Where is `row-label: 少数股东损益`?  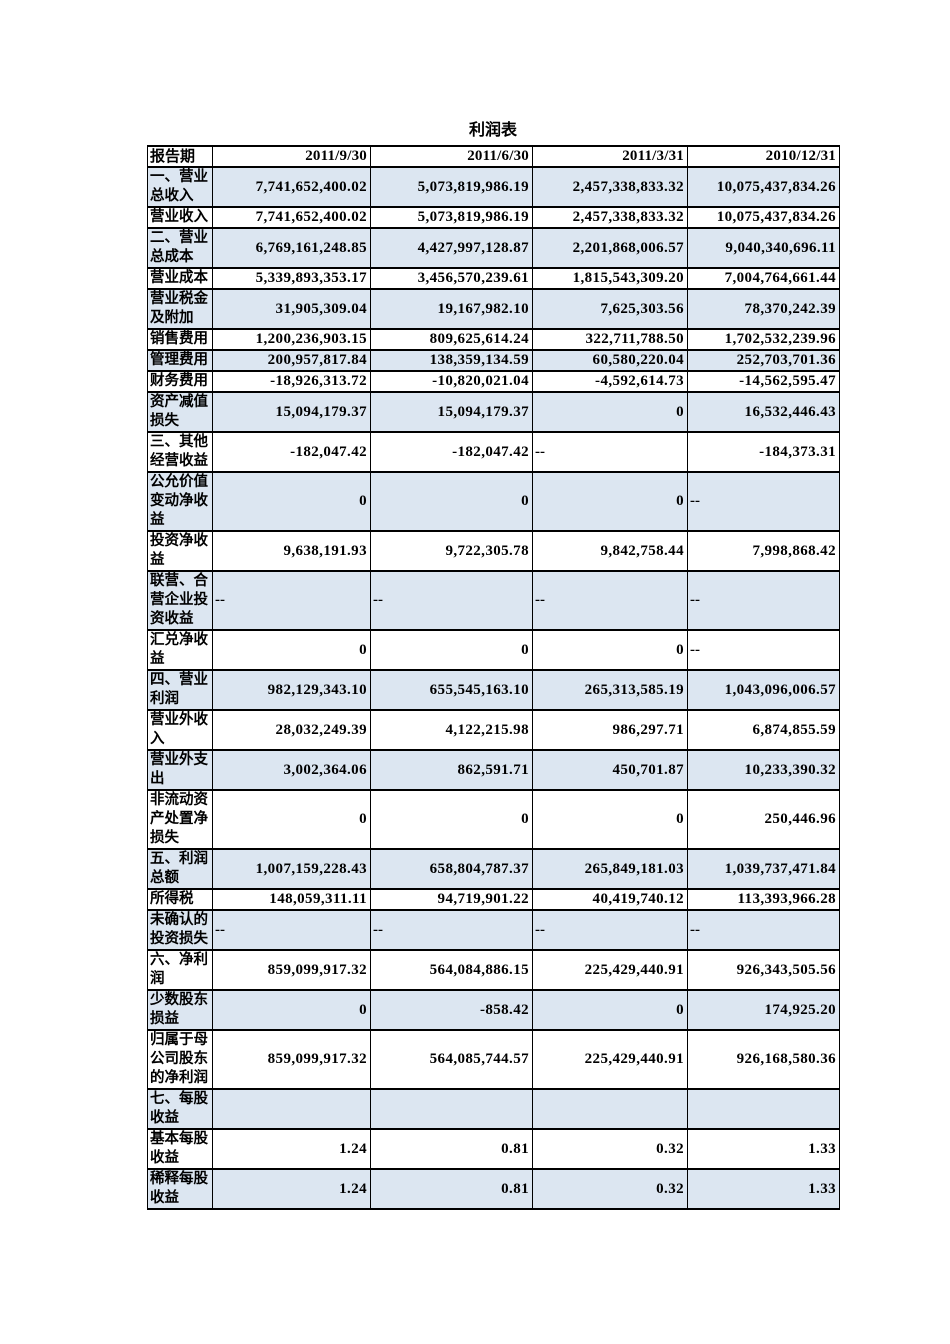 row-label: 少数股东损益 is located at coordinates (180, 1010).